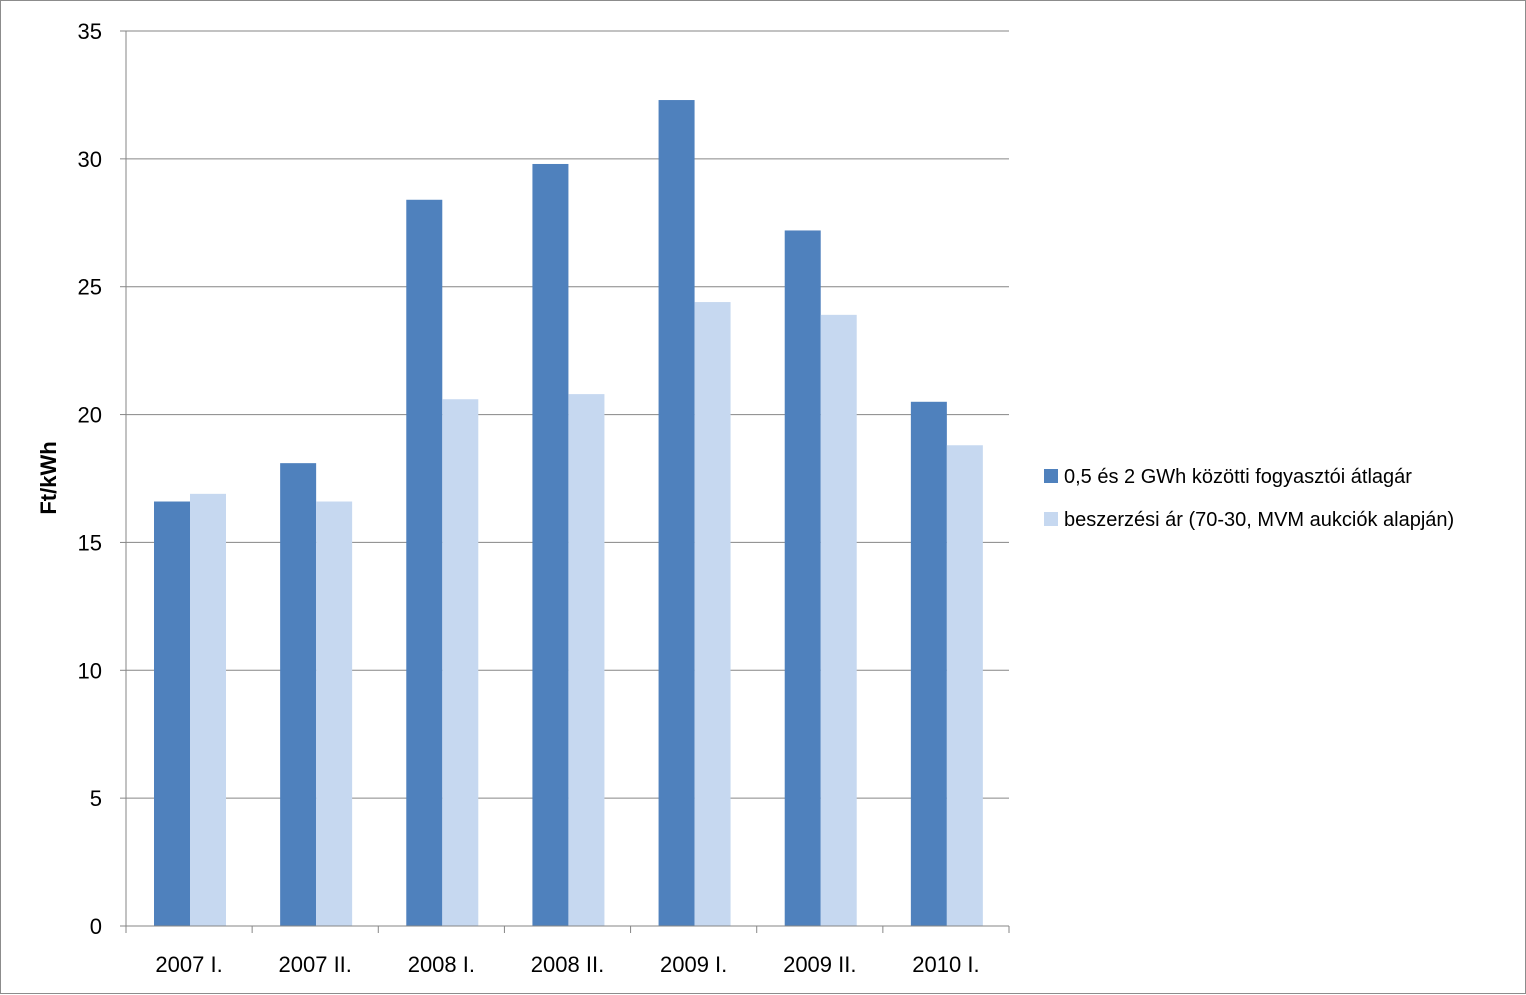 This screenshot has height=995, width=1526. Describe the element at coordinates (441, 964) in the screenshot. I see `x-tick-label: 2008 I.` at that location.